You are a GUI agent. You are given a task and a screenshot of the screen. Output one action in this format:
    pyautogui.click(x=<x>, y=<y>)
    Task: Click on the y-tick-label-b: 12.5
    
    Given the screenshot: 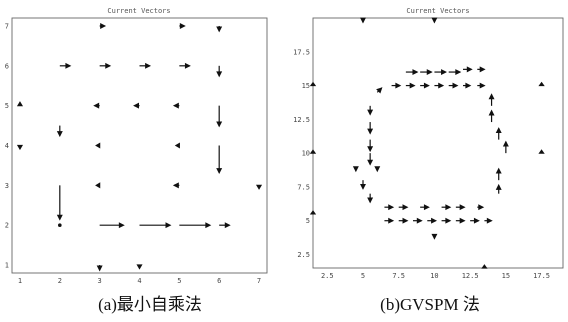 What is the action you would take?
    pyautogui.click(x=301, y=120)
    